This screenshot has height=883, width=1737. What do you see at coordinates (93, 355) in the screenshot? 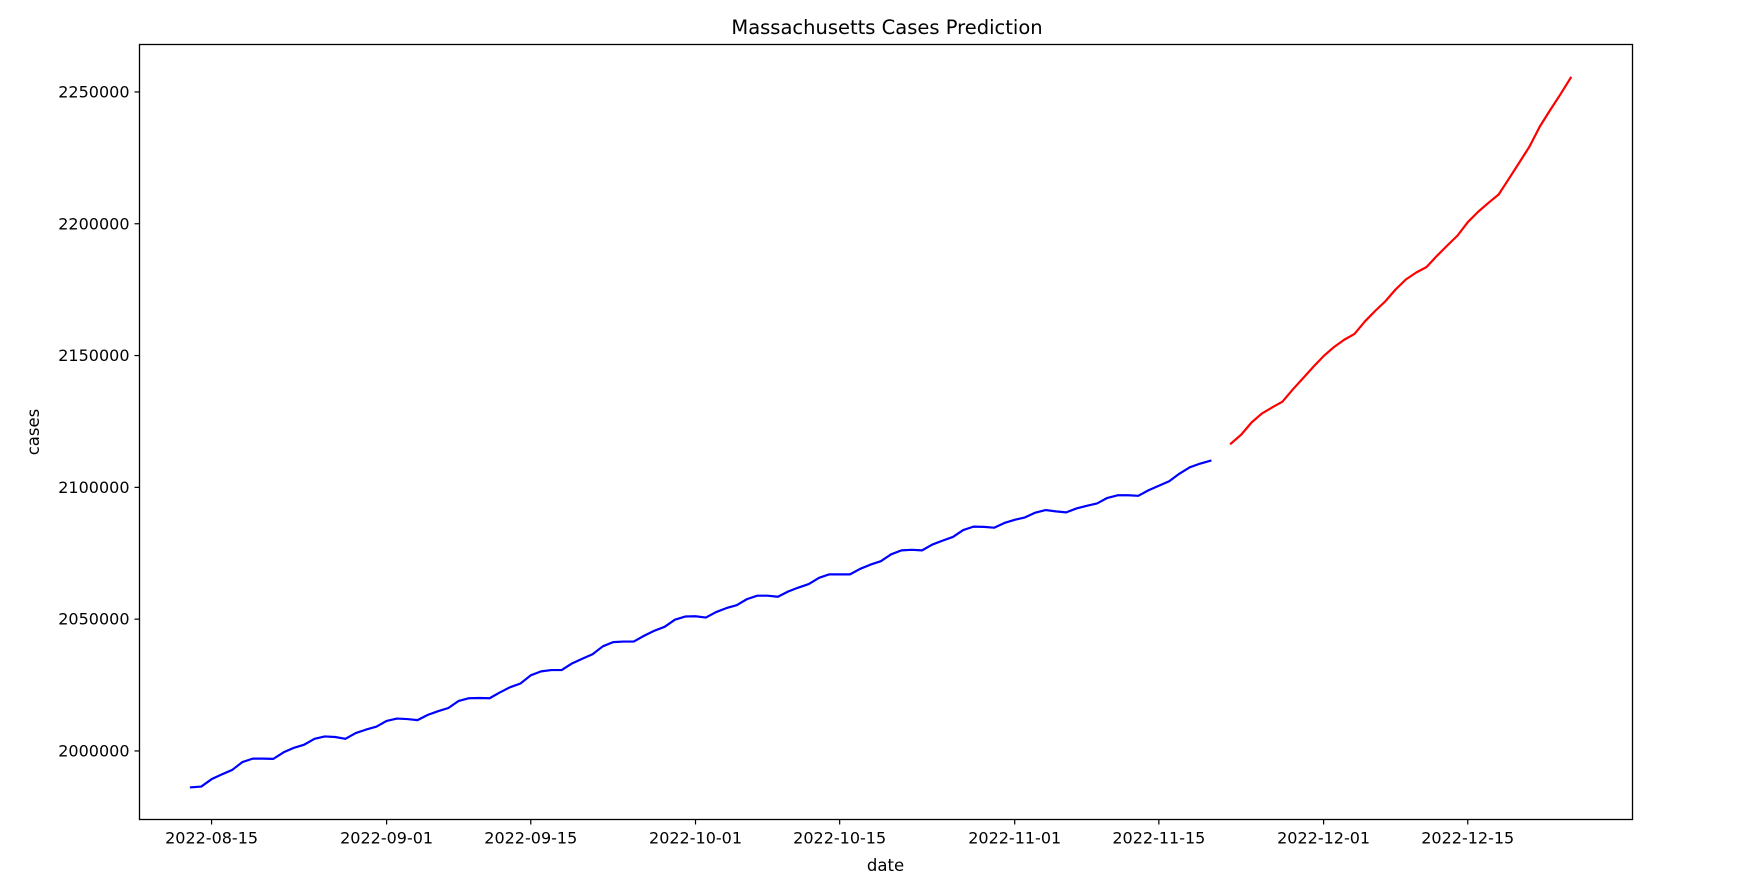
I see `y-tick-label: 2150000` at bounding box center [93, 355].